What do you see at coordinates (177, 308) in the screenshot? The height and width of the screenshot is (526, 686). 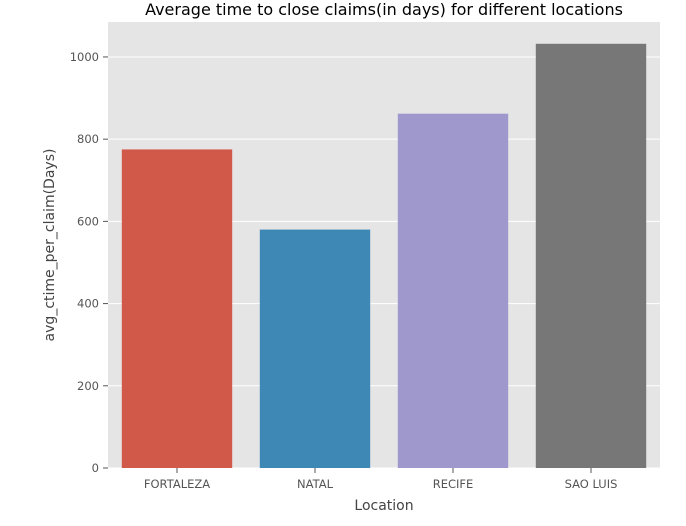 I see `bar-fortaleza` at bounding box center [177, 308].